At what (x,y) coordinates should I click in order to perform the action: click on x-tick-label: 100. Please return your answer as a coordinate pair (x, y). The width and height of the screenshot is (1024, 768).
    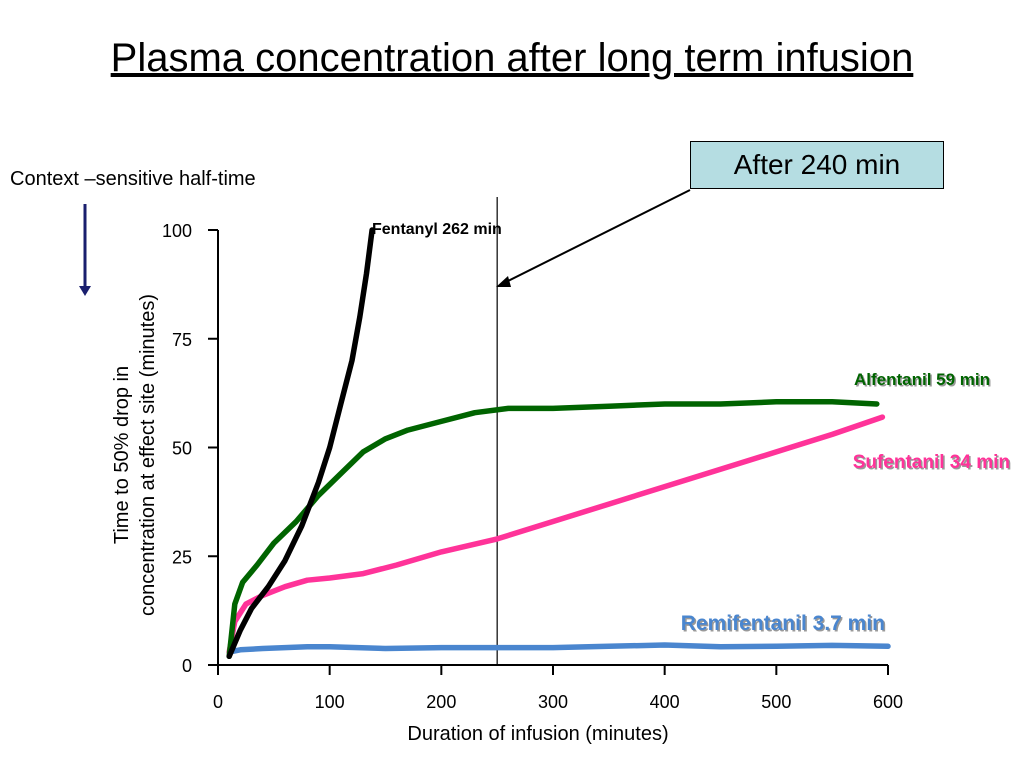
    Looking at the image, I should click on (330, 702).